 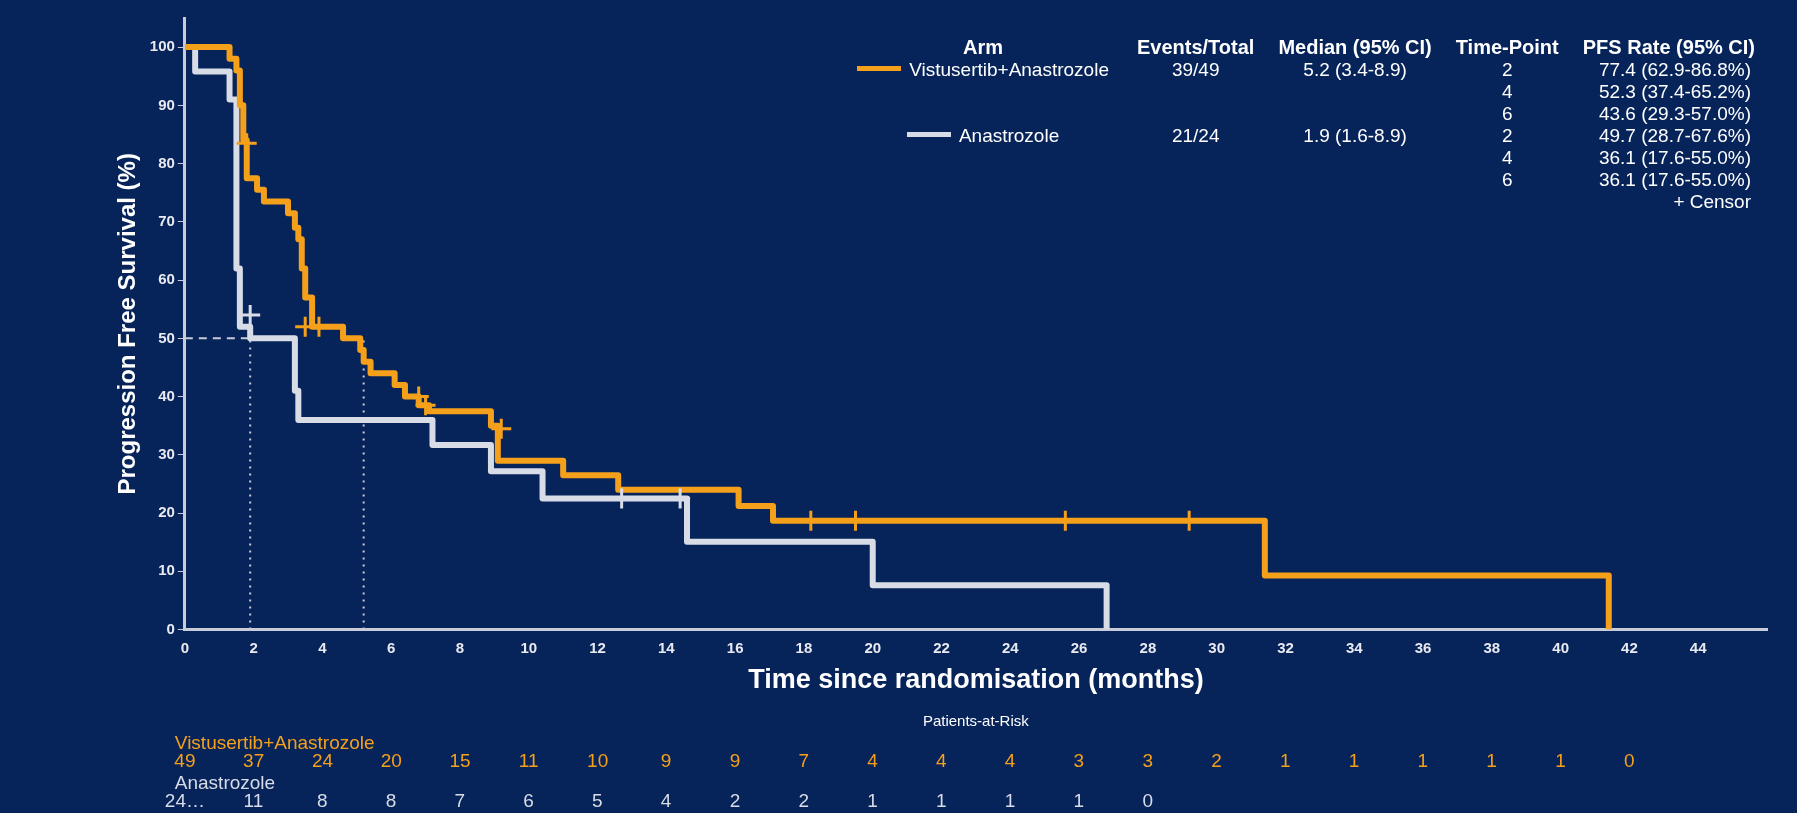 What do you see at coordinates (391, 647) in the screenshot?
I see `x-tick-label: 6` at bounding box center [391, 647].